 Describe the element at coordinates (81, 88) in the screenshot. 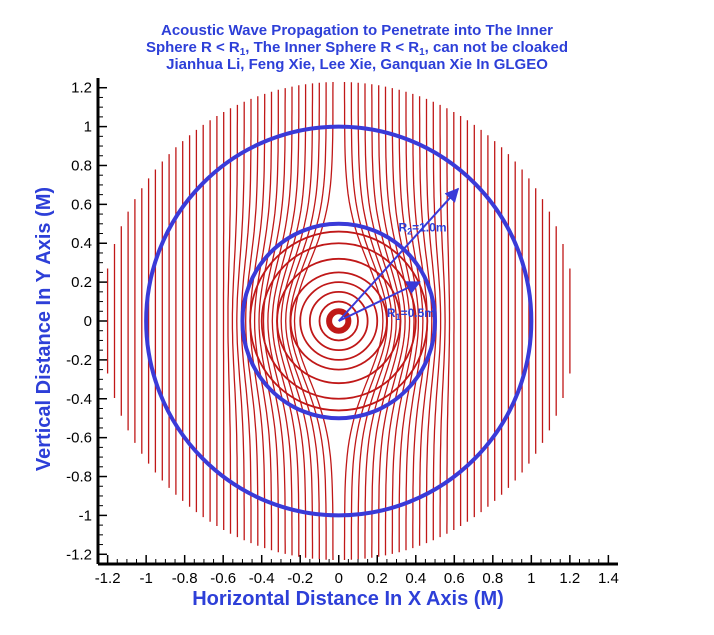

I see `y-tick-label: 1.2` at that location.